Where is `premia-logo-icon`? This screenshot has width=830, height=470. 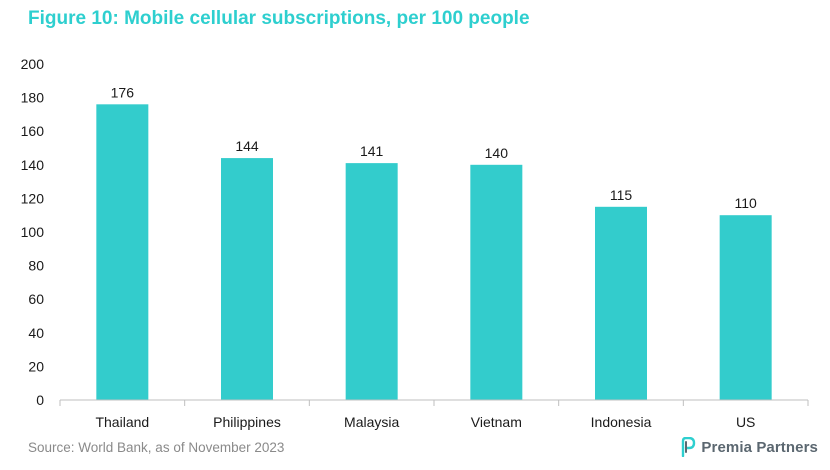 premia-logo-icon is located at coordinates (689, 447).